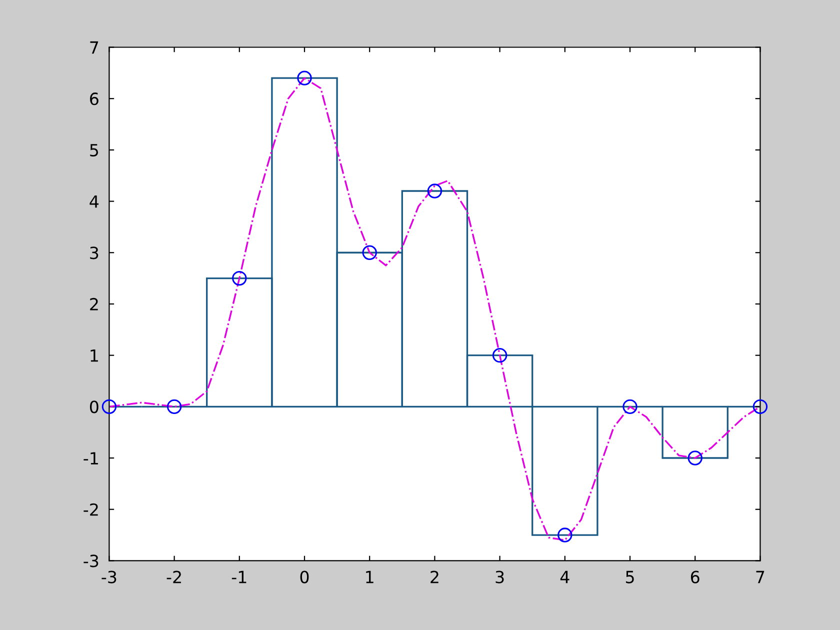 This screenshot has height=630, width=840. What do you see at coordinates (94, 47) in the screenshot?
I see `y-tick-label: 7` at bounding box center [94, 47].